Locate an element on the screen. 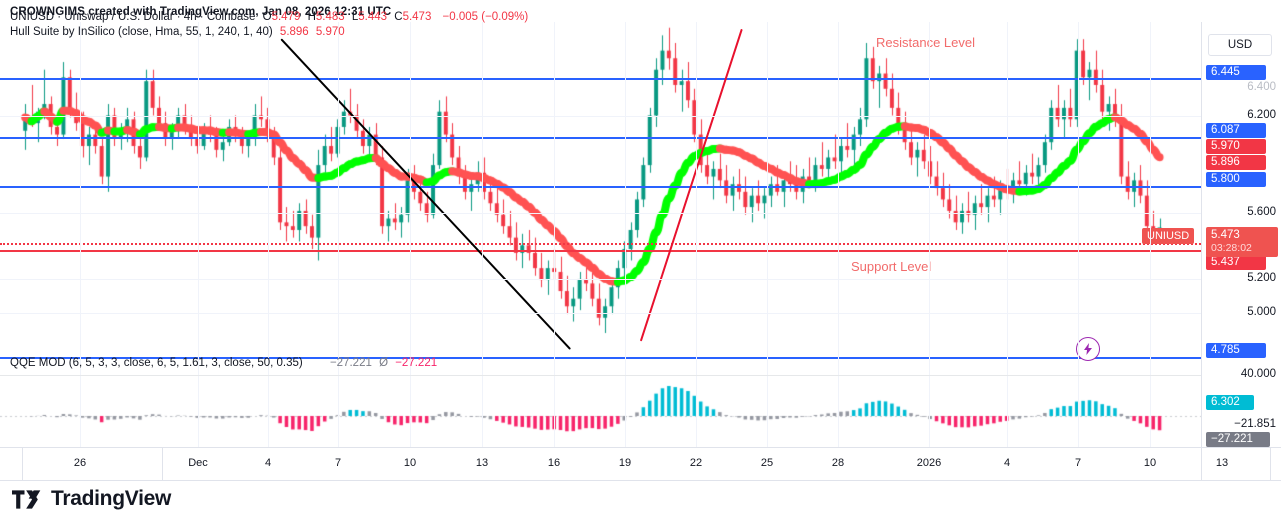 This screenshot has height=530, width=1281. bar-countdown: 03:28:02 is located at coordinates (1231, 248).